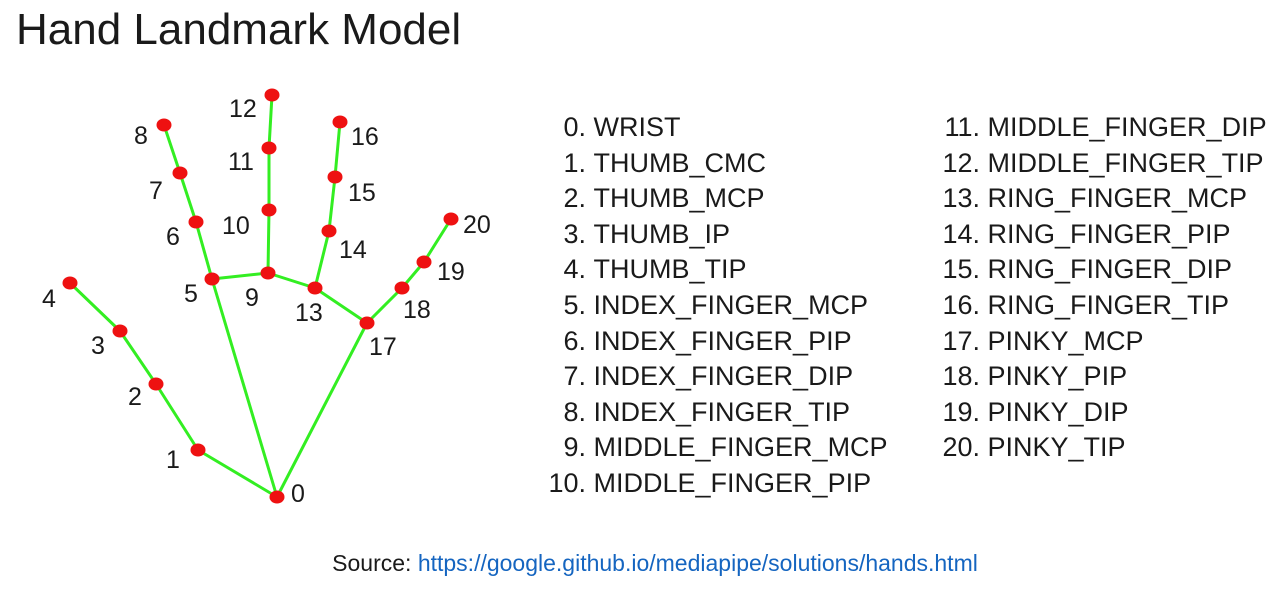 The height and width of the screenshot is (594, 1283). Describe the element at coordinates (574, 127) in the screenshot. I see `legend-item-number: 0.` at that location.